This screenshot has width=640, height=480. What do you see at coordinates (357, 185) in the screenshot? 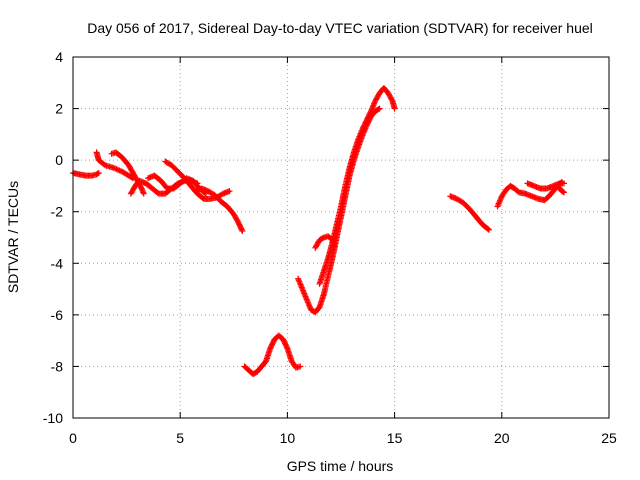
I see `series-arc11` at bounding box center [357, 185].